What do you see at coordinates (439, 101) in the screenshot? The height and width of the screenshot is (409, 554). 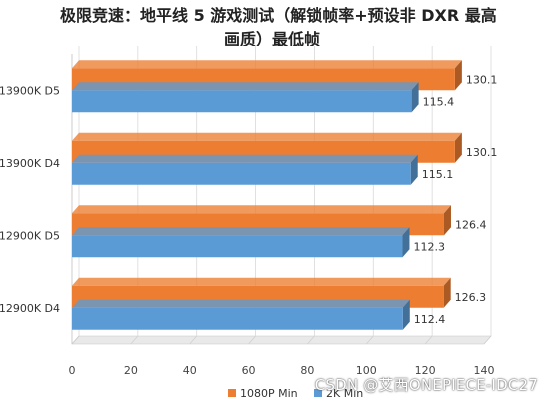 I see `data-label: 115.4` at bounding box center [439, 101].